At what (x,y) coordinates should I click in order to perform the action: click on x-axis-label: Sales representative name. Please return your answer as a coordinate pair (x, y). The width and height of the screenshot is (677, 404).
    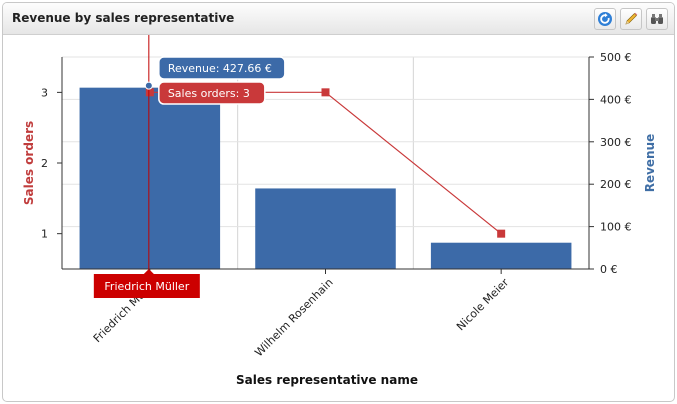
    Looking at the image, I should click on (327, 380).